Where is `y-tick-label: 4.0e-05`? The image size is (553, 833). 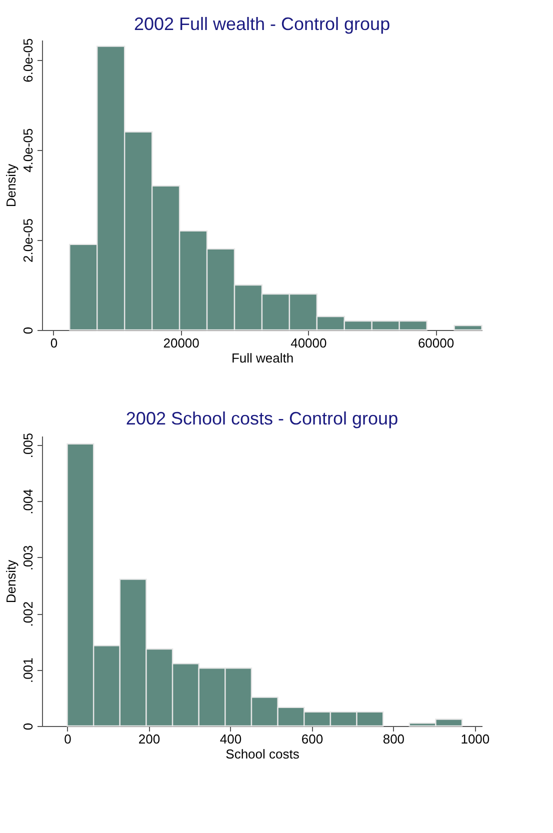 y-tick-label: 4.0e-05 is located at coordinates (28, 150).